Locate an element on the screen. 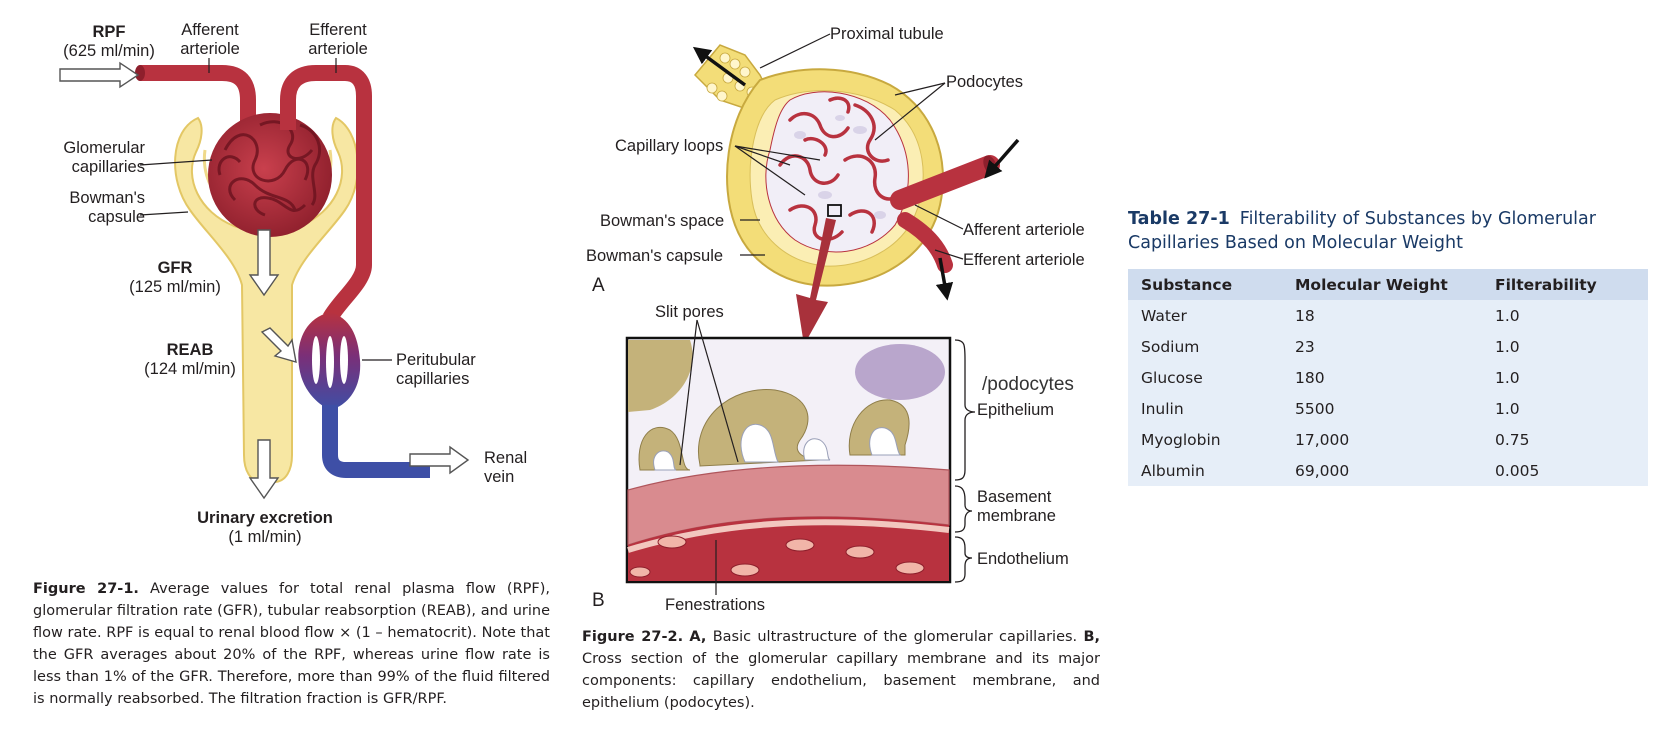 This screenshot has height=729, width=1659. glomerulus-panel-a is located at coordinates (856, 189).